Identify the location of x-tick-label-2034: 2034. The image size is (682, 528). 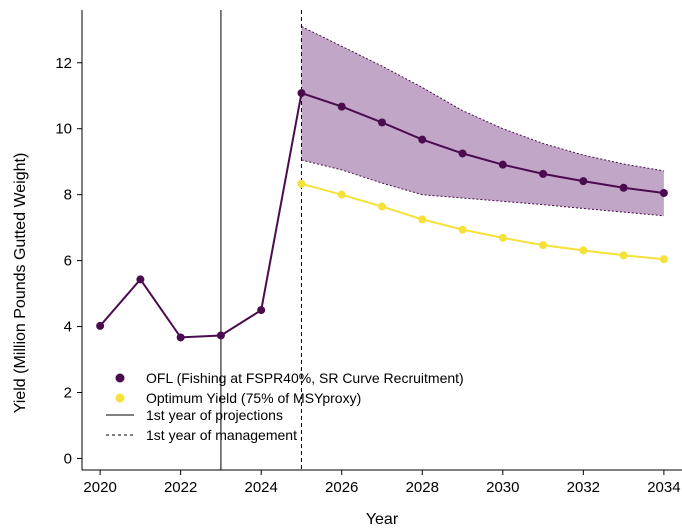
(663, 487).